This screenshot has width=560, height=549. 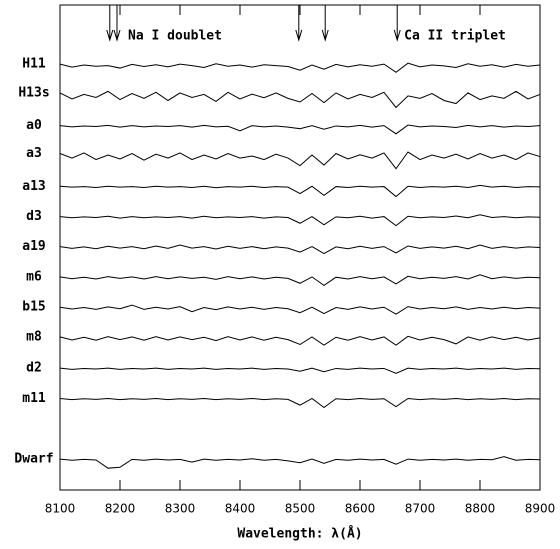 What do you see at coordinates (34, 125) in the screenshot?
I see `series-label: a0` at bounding box center [34, 125].